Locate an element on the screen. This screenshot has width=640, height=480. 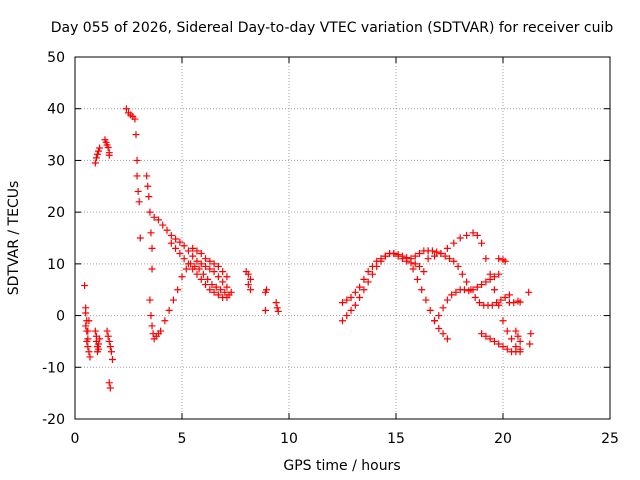
series-segment-early-low is located at coordinates (87, 321).